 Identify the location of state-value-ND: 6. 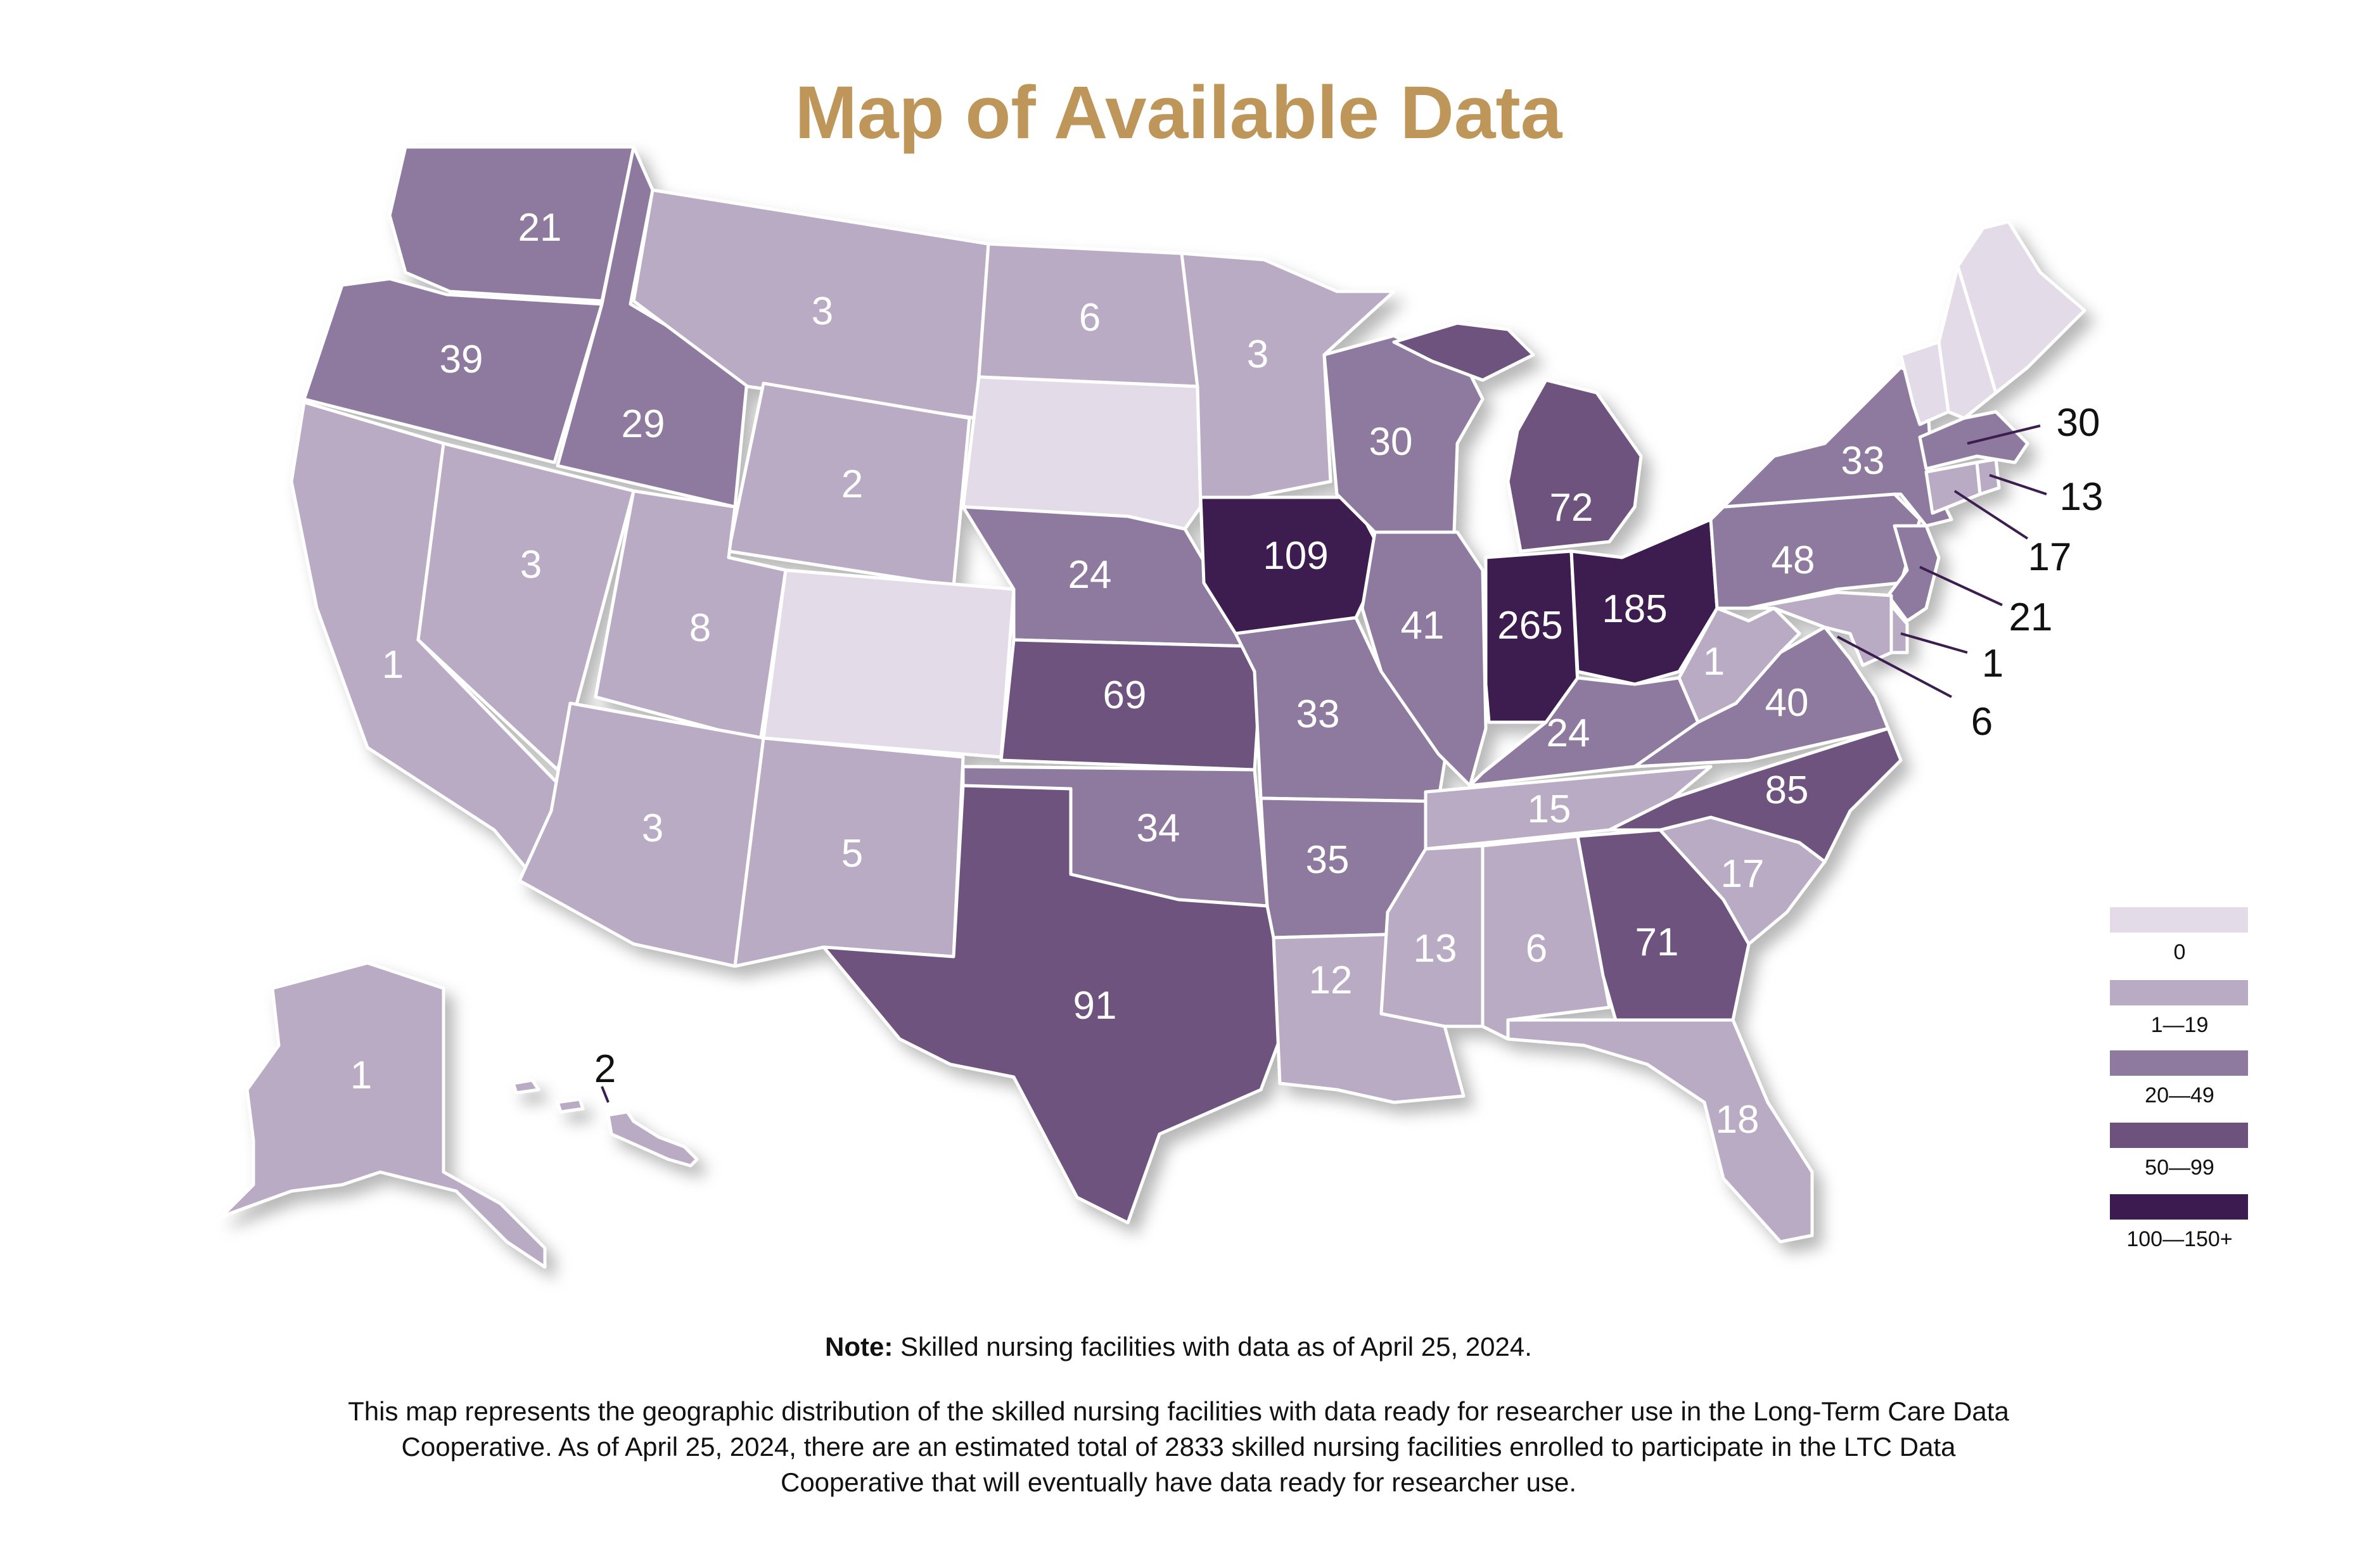
(1090, 318).